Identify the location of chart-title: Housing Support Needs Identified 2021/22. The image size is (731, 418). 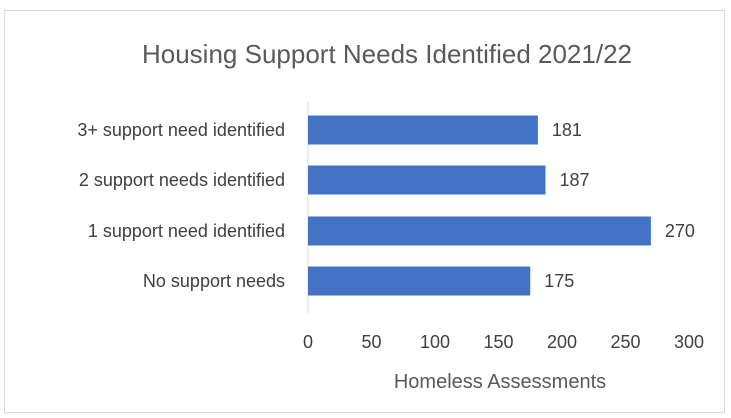
(387, 54).